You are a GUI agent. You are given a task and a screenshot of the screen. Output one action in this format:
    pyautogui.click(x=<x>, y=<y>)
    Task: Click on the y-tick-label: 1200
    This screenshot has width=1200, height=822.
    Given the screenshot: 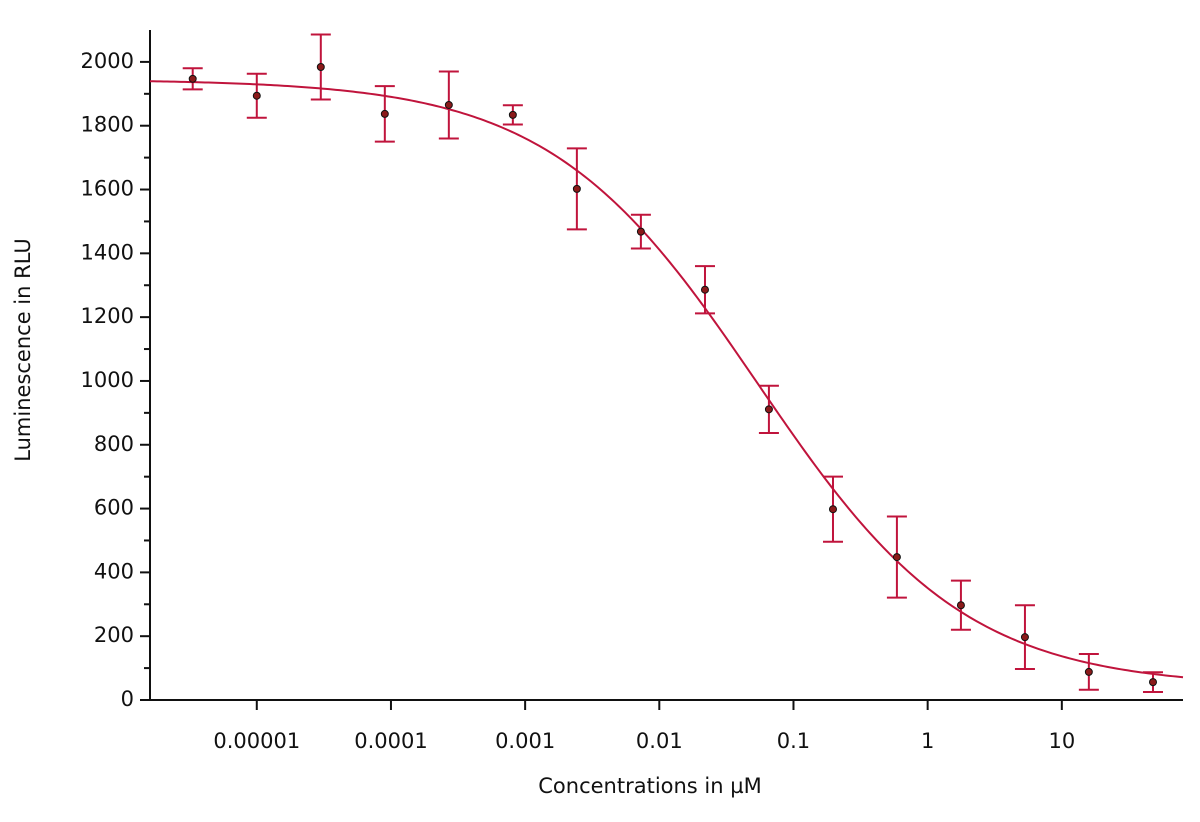 What is the action you would take?
    pyautogui.click(x=107, y=316)
    